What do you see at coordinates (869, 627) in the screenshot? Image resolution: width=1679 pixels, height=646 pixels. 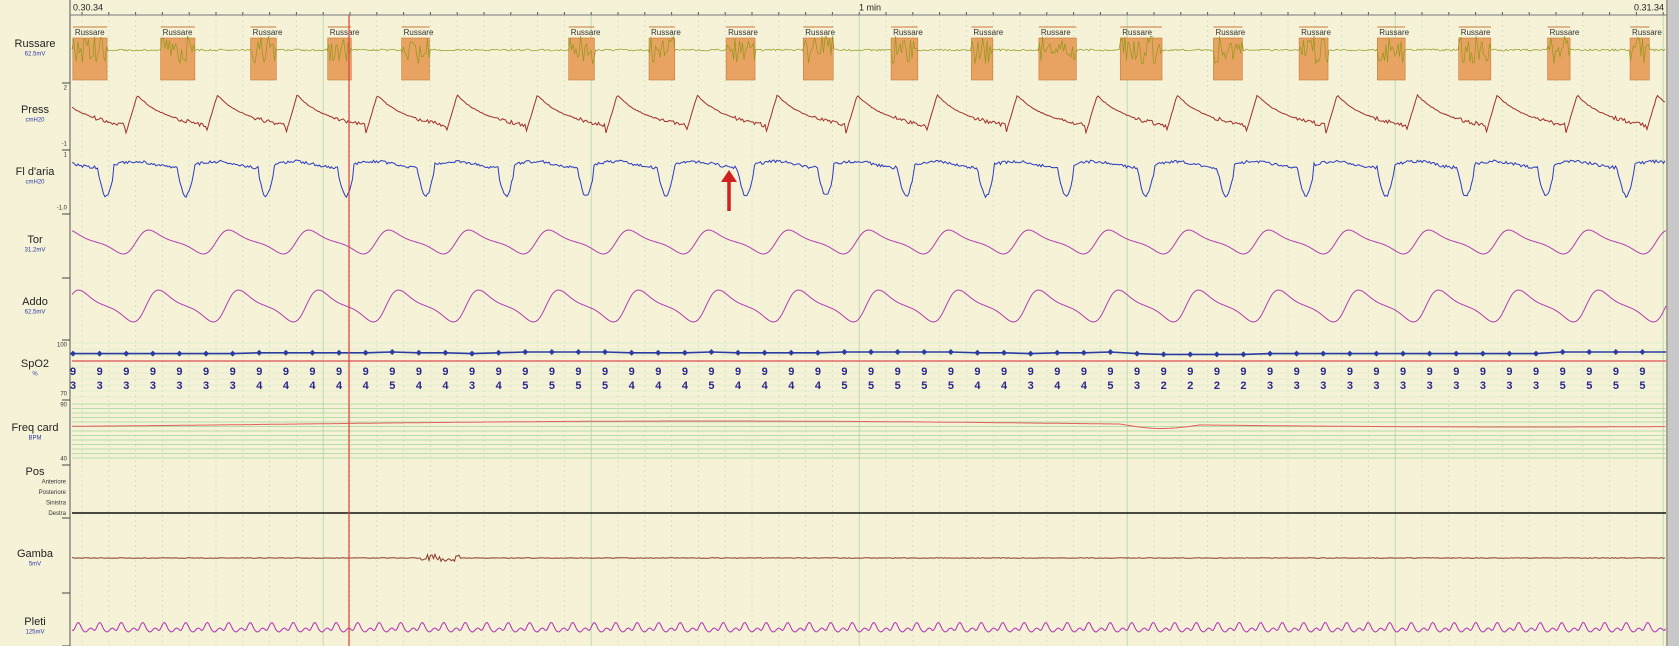 I see `pleth-trace` at bounding box center [869, 627].